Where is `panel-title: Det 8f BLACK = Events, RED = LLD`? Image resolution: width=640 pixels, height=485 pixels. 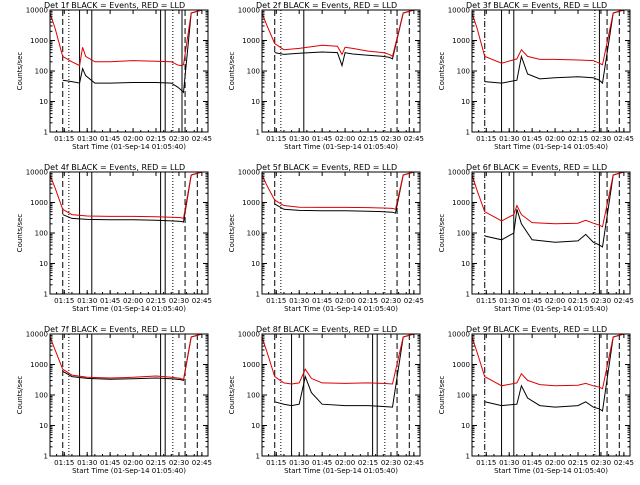
panel-title: Det 8f BLACK = Events, RED = LLD is located at coordinates (326, 329).